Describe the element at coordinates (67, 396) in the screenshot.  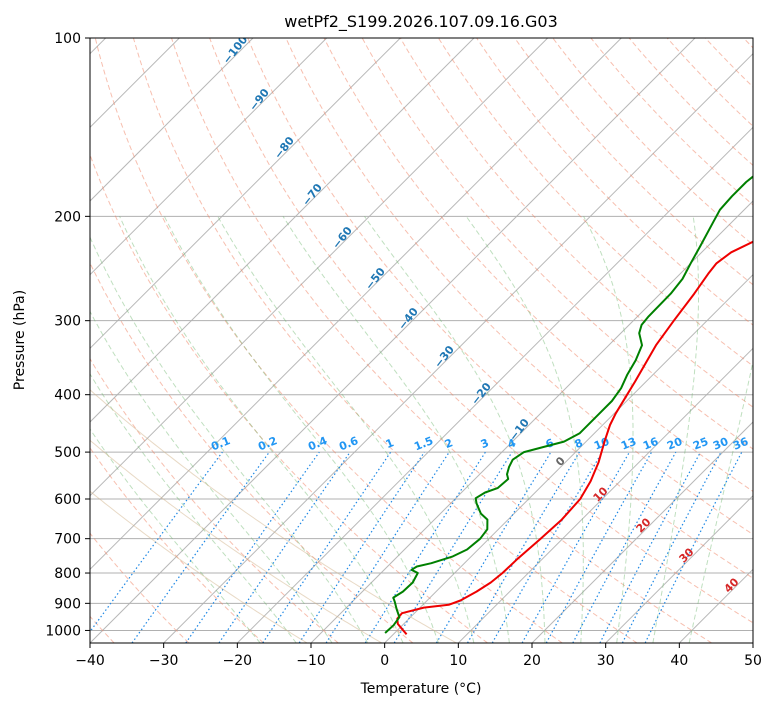
I see `y-tick-label: 400` at that location.